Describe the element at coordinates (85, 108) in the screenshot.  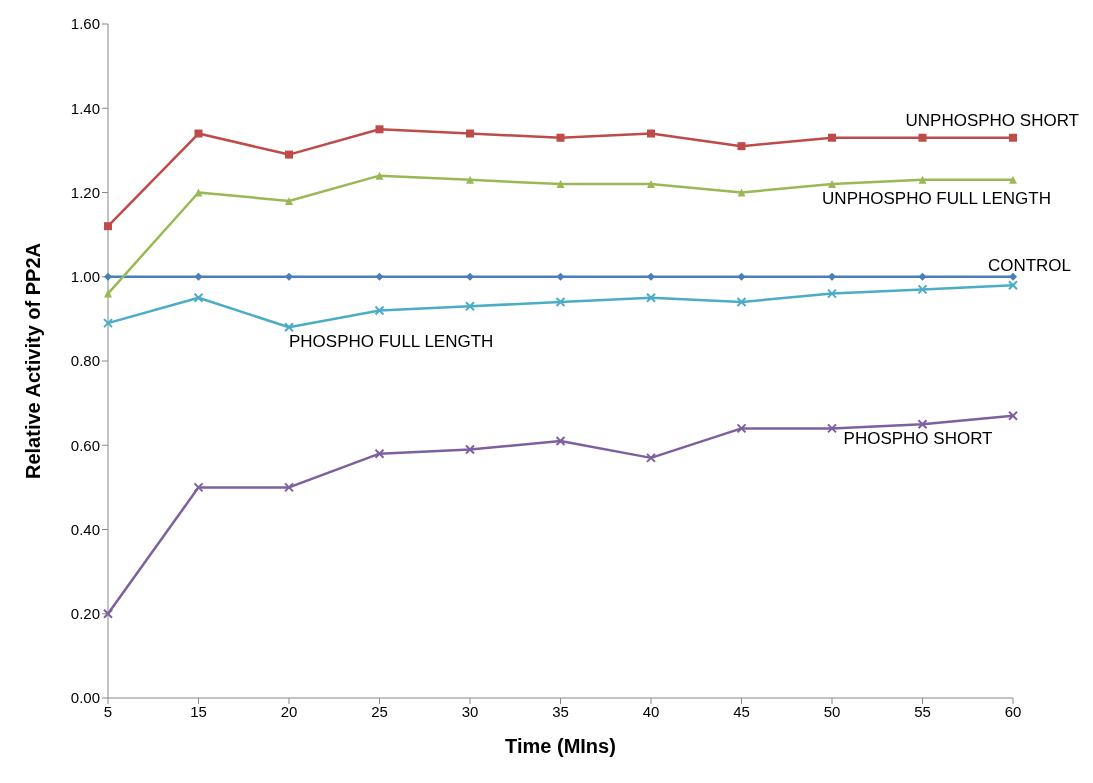
I see `y-tick-label: 1.40` at that location.